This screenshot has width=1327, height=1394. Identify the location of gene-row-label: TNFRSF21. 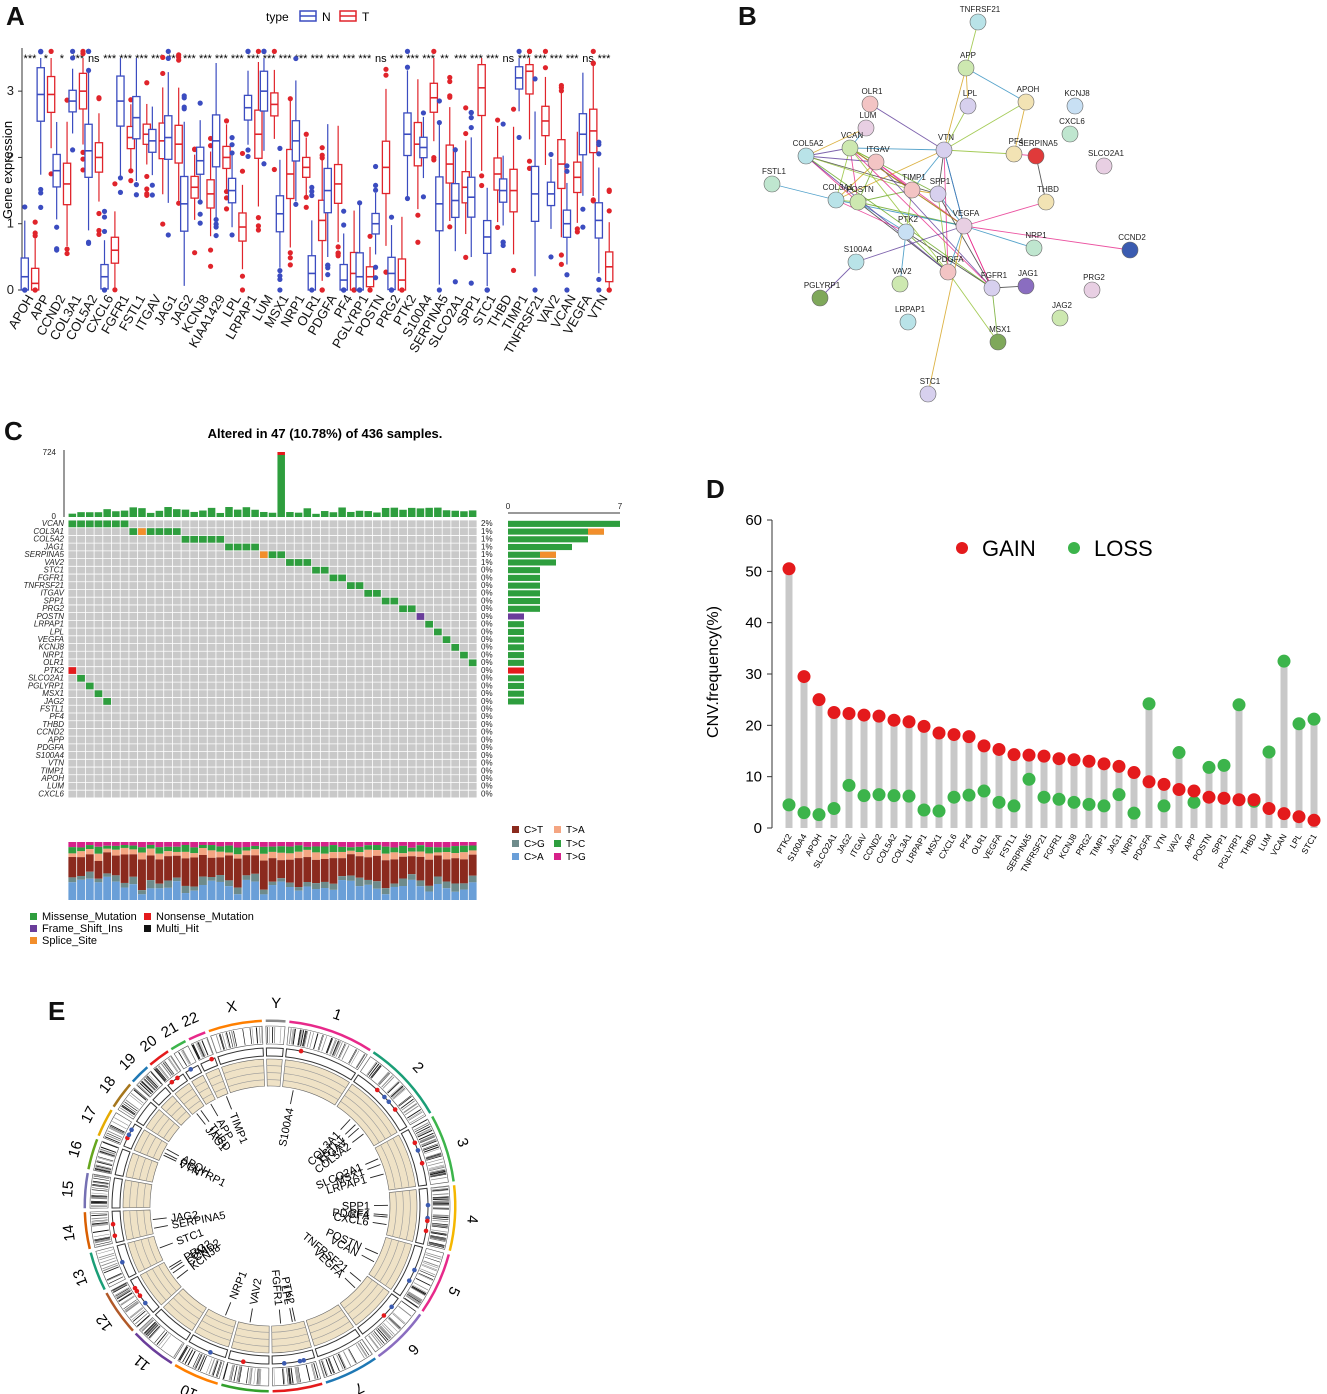
(44, 585).